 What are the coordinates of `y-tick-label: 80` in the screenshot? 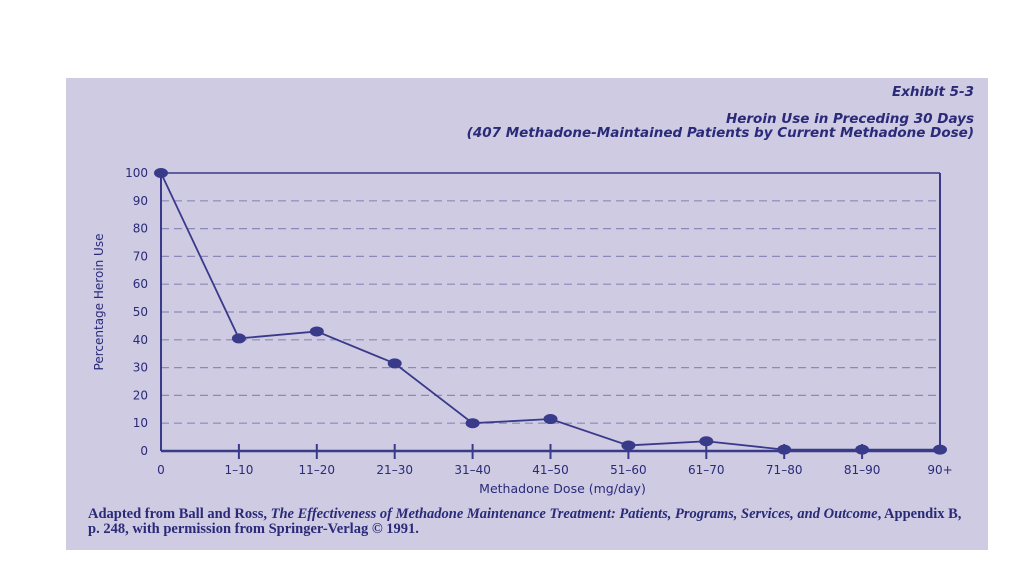 It's located at (140, 229).